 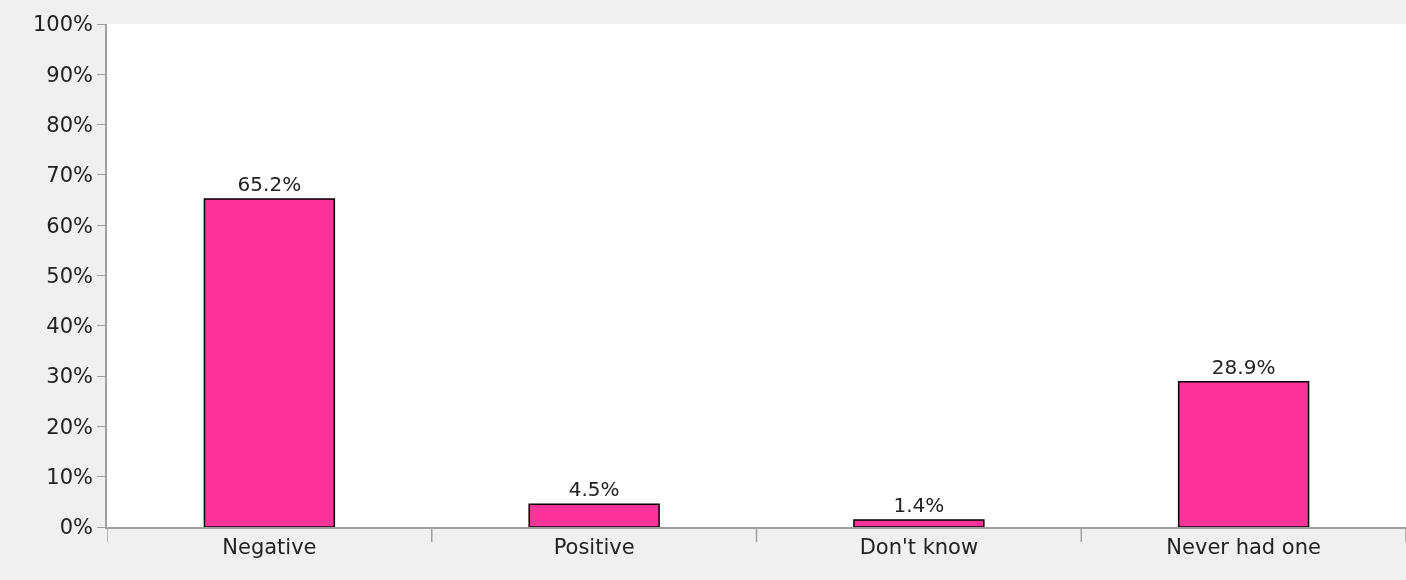 What do you see at coordinates (1243, 546) in the screenshot?
I see `x-tick-label: Never had one` at bounding box center [1243, 546].